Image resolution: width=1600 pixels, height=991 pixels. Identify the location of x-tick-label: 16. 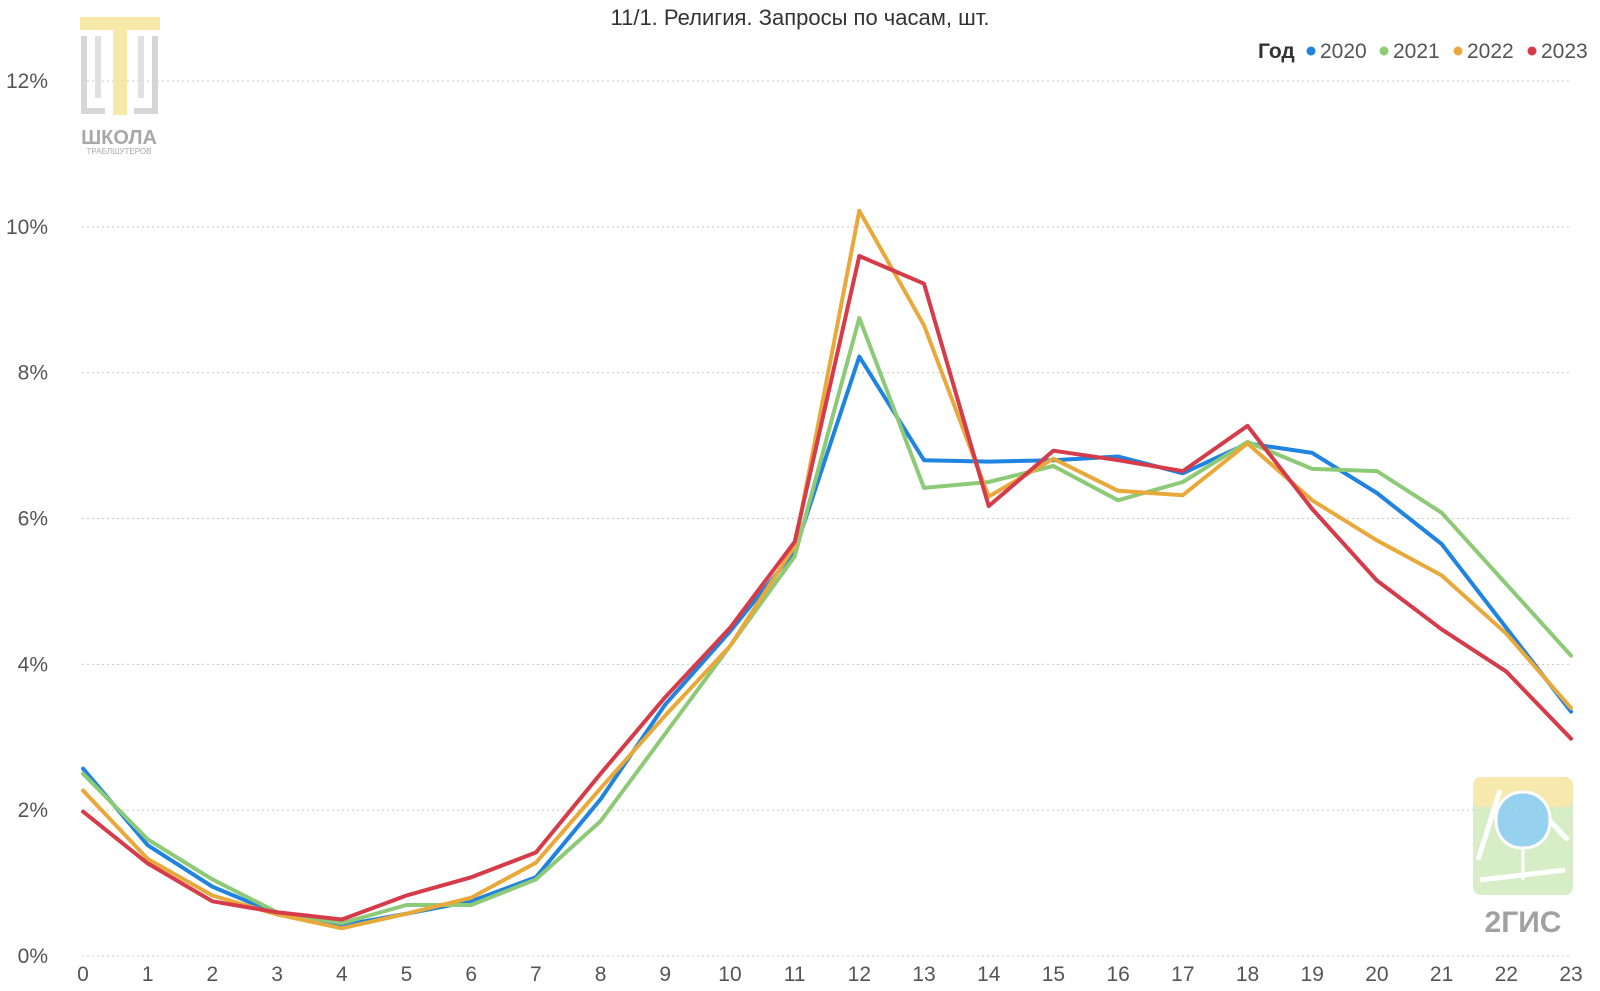
(1117, 974).